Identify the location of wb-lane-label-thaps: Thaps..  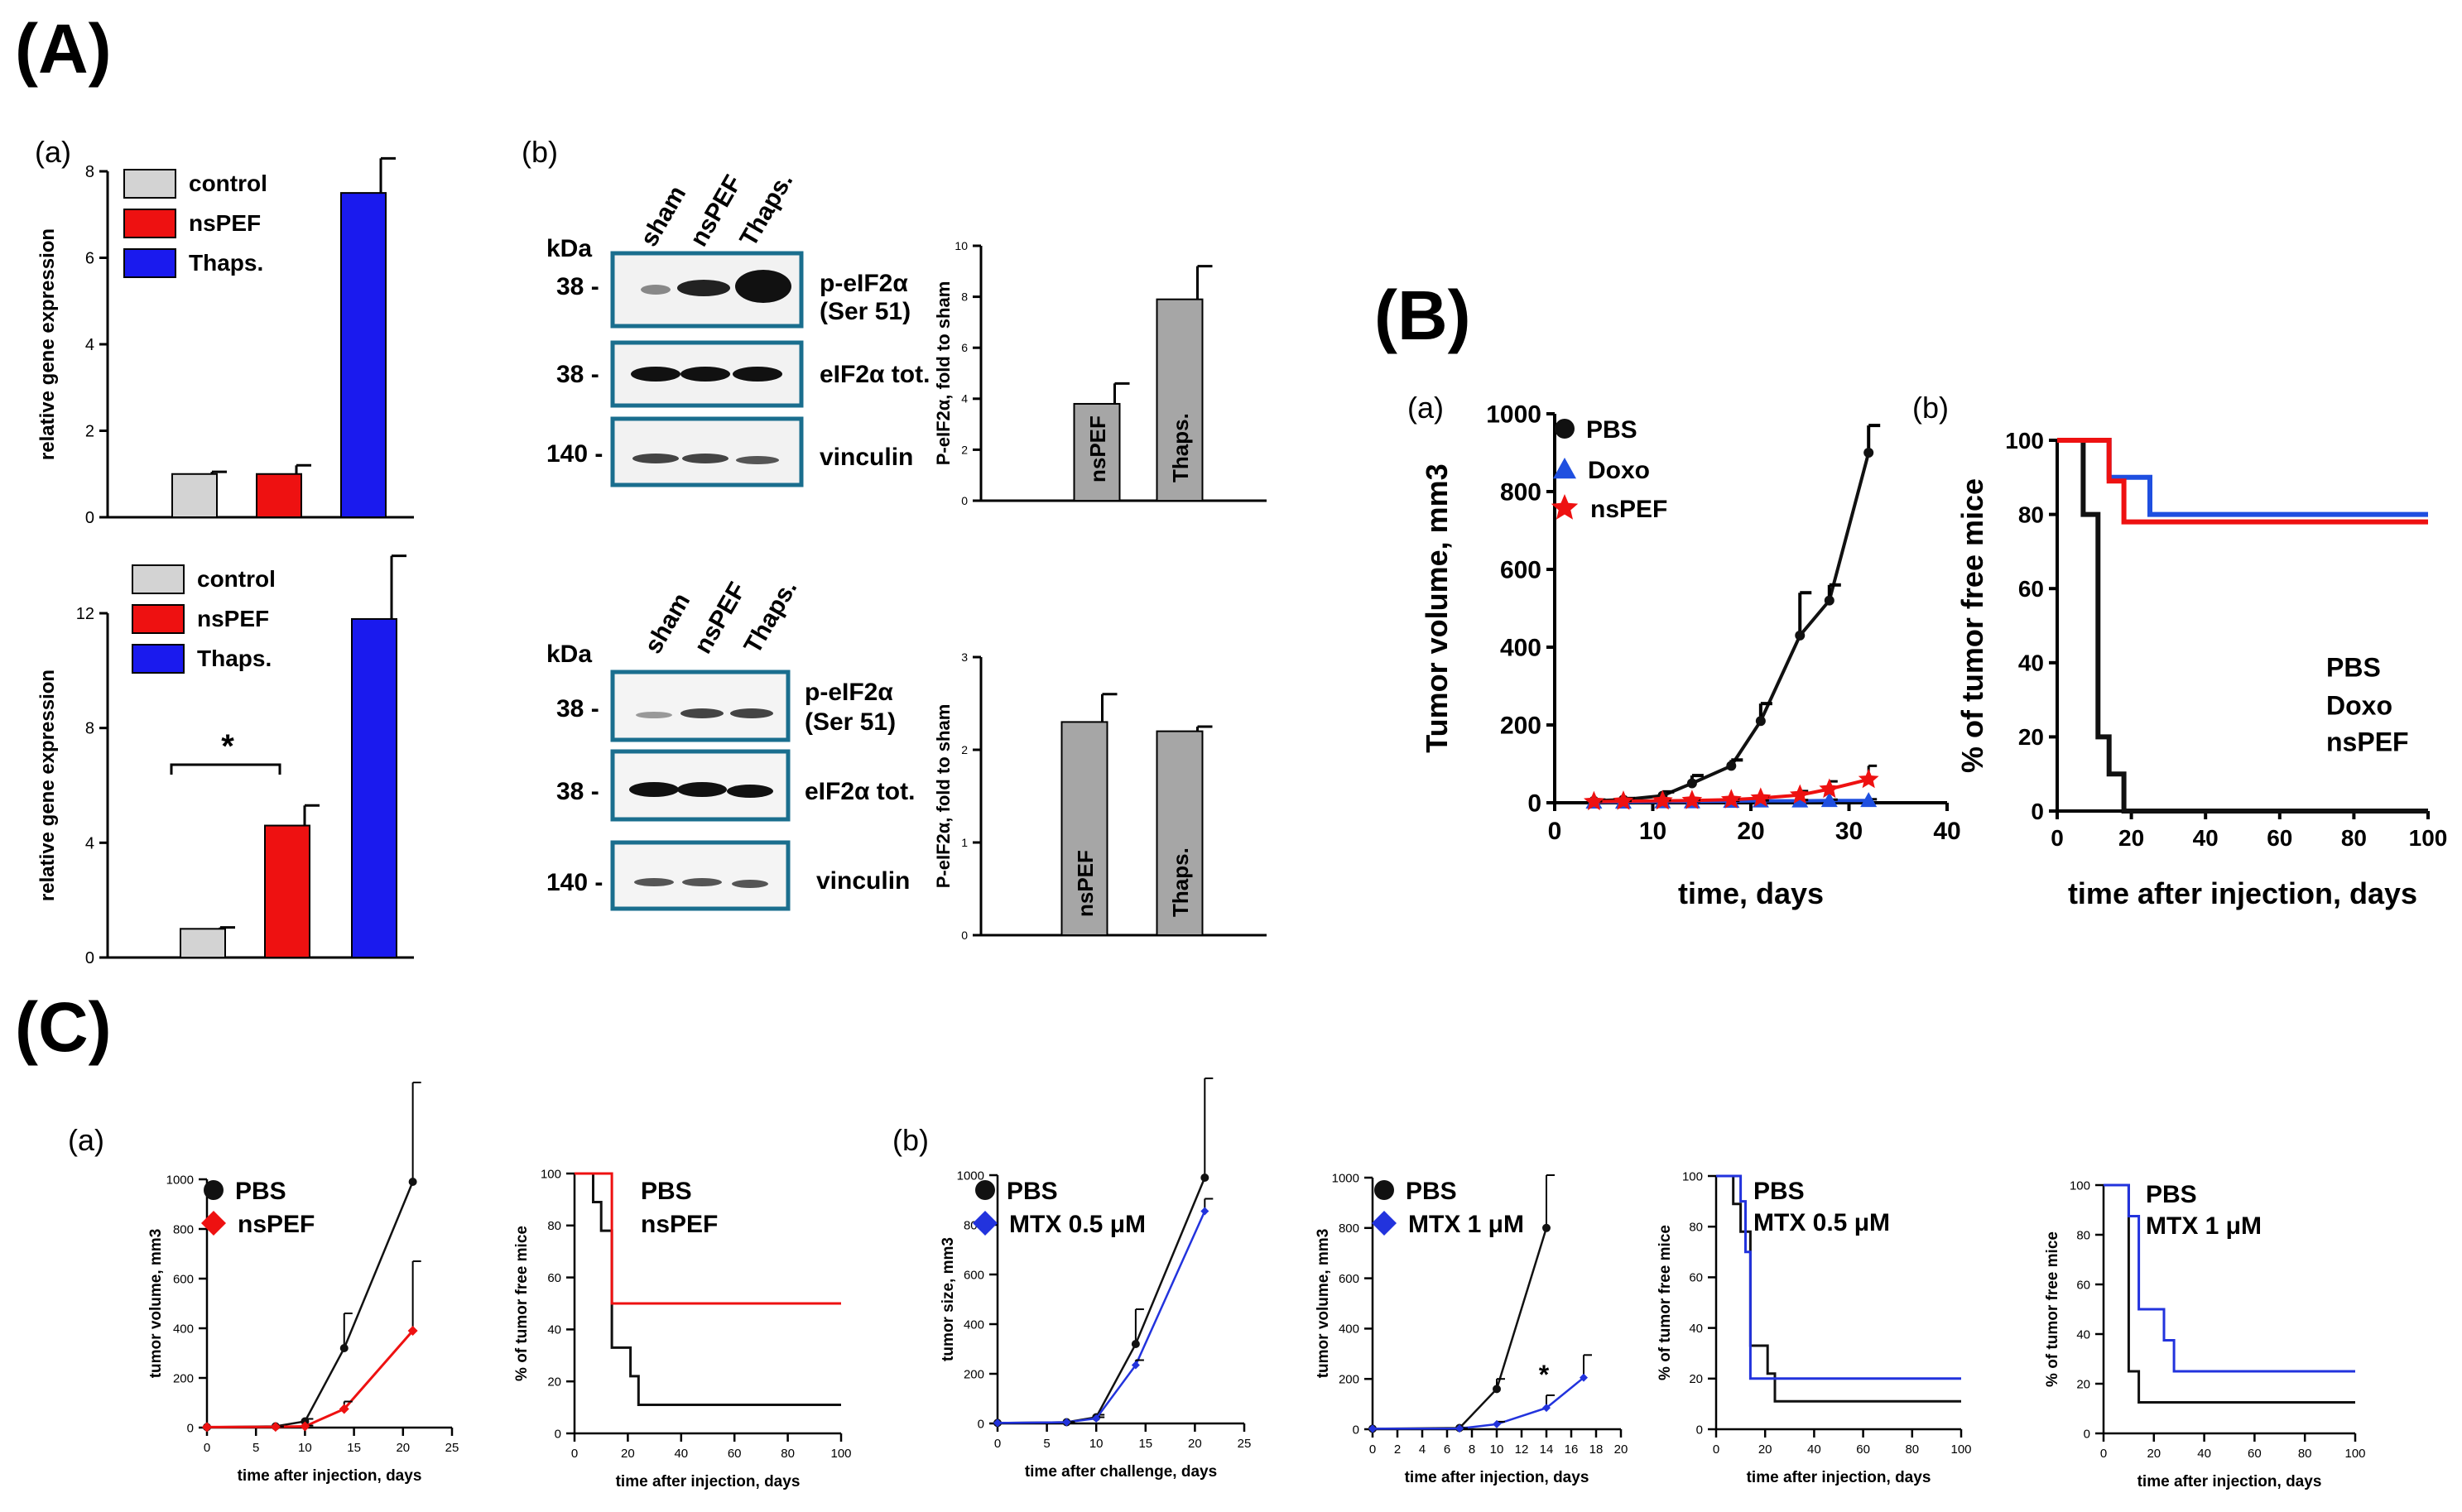
(770, 616).